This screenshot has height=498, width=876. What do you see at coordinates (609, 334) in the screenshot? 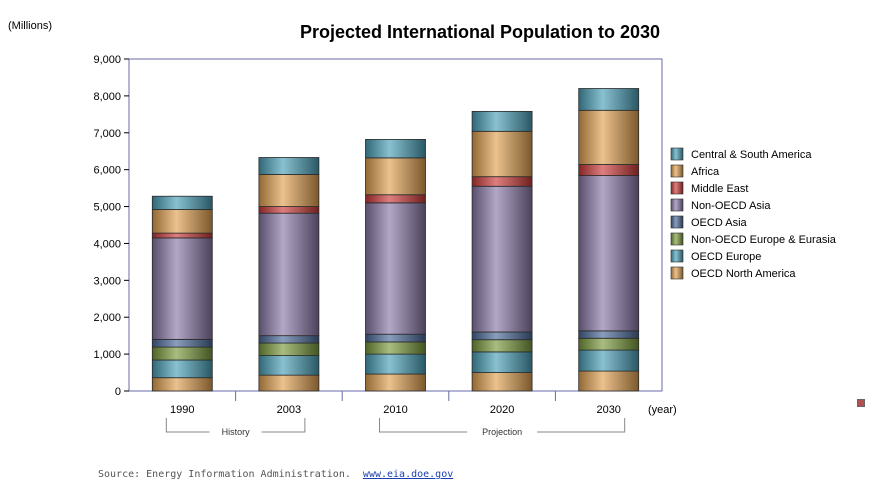
I see `bar-segment-oecd-asia-2030` at bounding box center [609, 334].